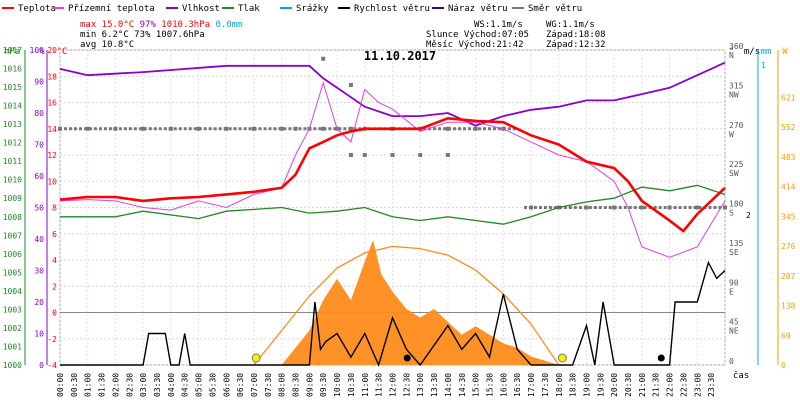 This screenshot has width=800, height=404. What do you see at coordinates (365, 385) in the screenshot?
I see `tick-label-x: 11:00` at bounding box center [365, 385].